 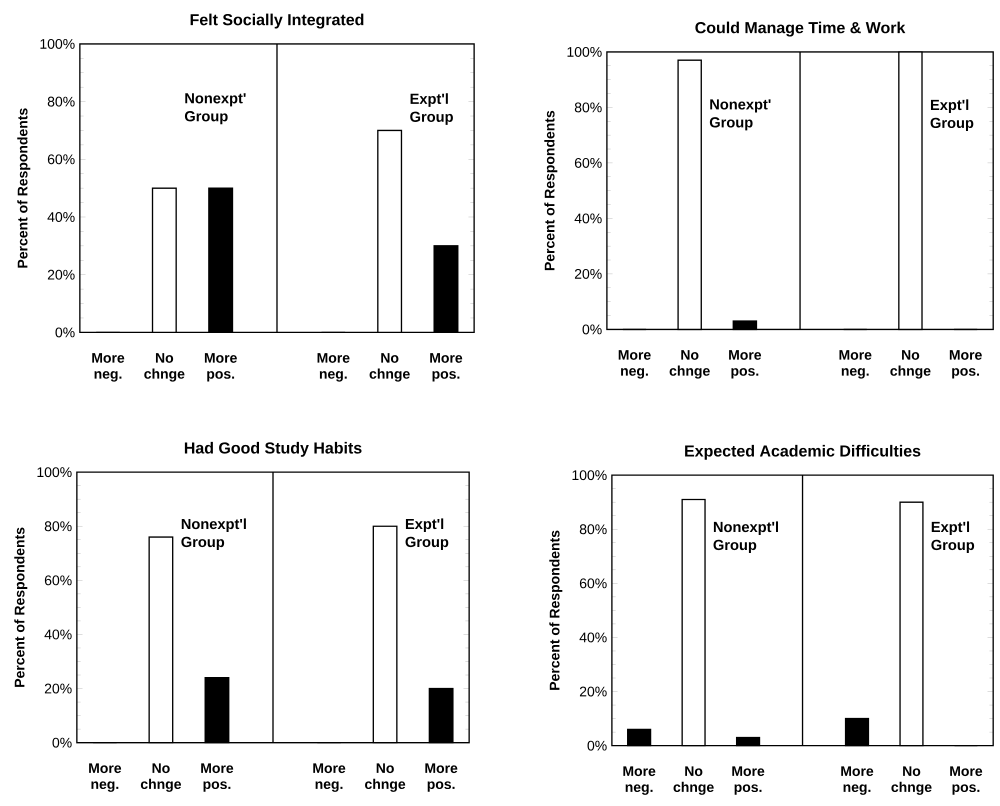 What do you see at coordinates (277, 21) in the screenshot?
I see `chart-title: Felt Socially Integrated` at bounding box center [277, 21].